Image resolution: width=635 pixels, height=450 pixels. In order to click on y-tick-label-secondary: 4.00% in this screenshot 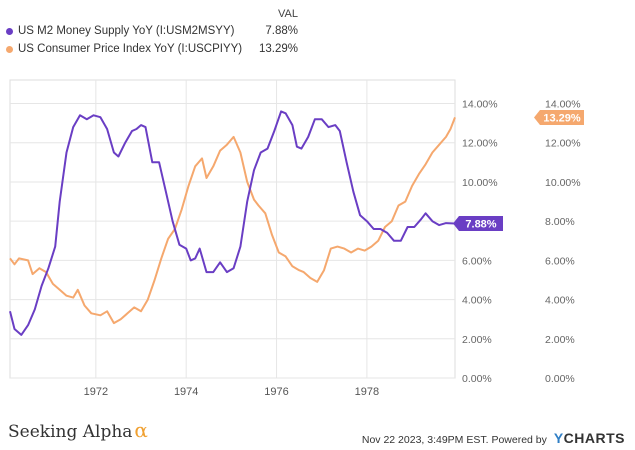, I will do `click(560, 301)`.